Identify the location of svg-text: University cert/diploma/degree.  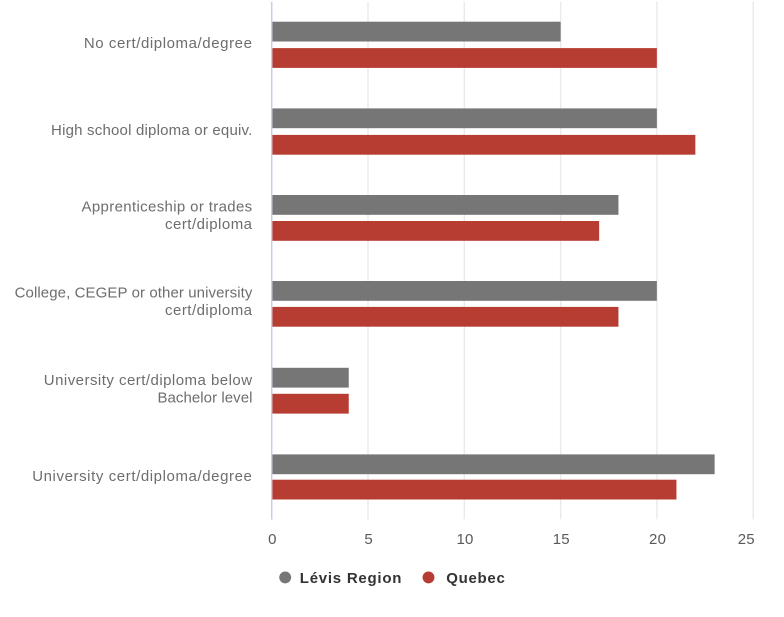
(142, 476).